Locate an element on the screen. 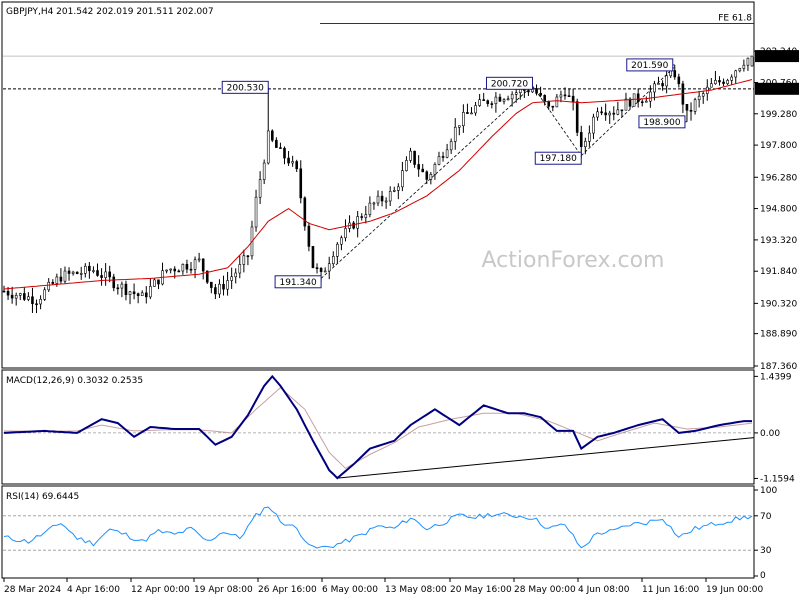 The image size is (800, 604). rsi-header: RSI(14) 69.6445 is located at coordinates (42, 497).